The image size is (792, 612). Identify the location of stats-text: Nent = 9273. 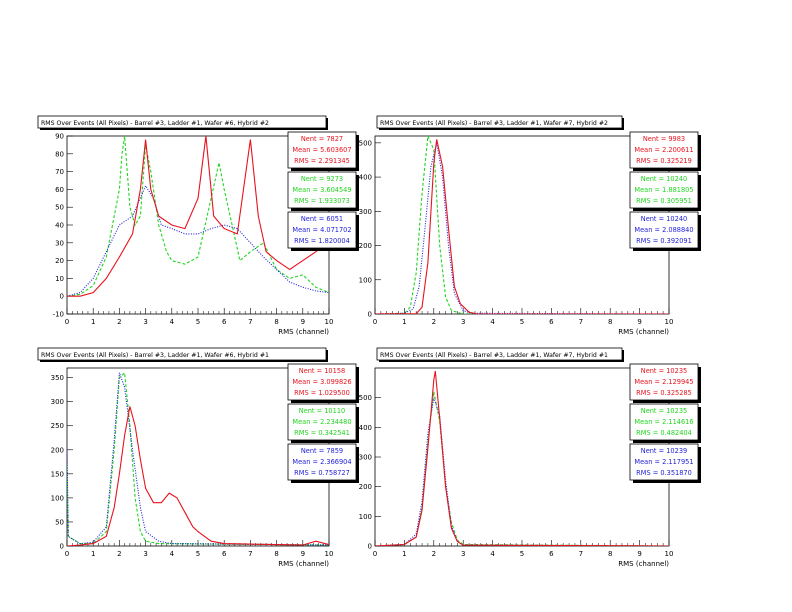
(322, 179).